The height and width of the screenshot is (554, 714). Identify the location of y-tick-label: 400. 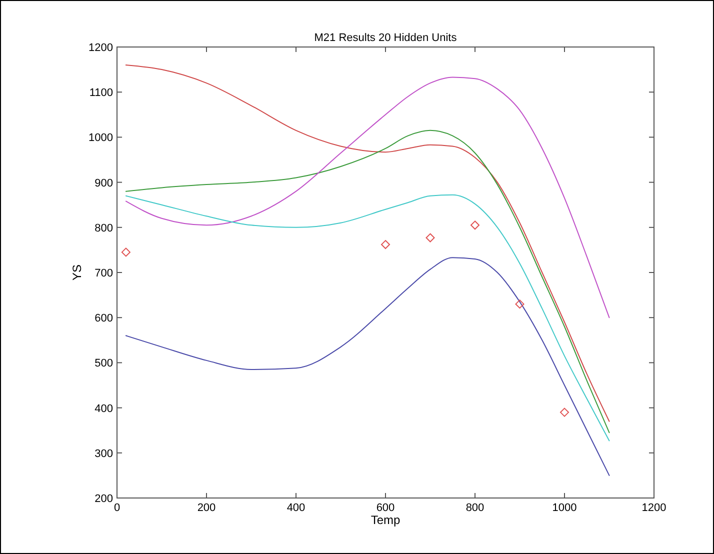
(103, 408).